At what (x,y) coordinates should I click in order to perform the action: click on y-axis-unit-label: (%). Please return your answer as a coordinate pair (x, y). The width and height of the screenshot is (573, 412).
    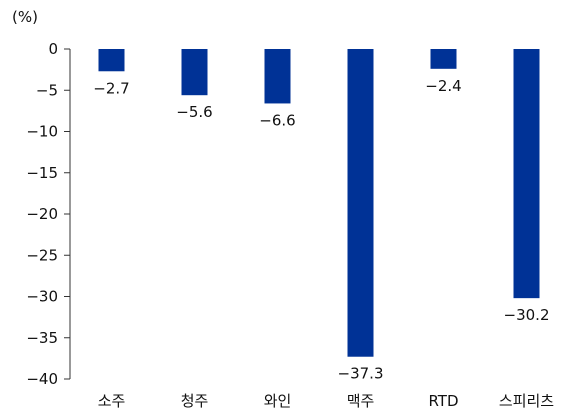
    Looking at the image, I should click on (25, 17).